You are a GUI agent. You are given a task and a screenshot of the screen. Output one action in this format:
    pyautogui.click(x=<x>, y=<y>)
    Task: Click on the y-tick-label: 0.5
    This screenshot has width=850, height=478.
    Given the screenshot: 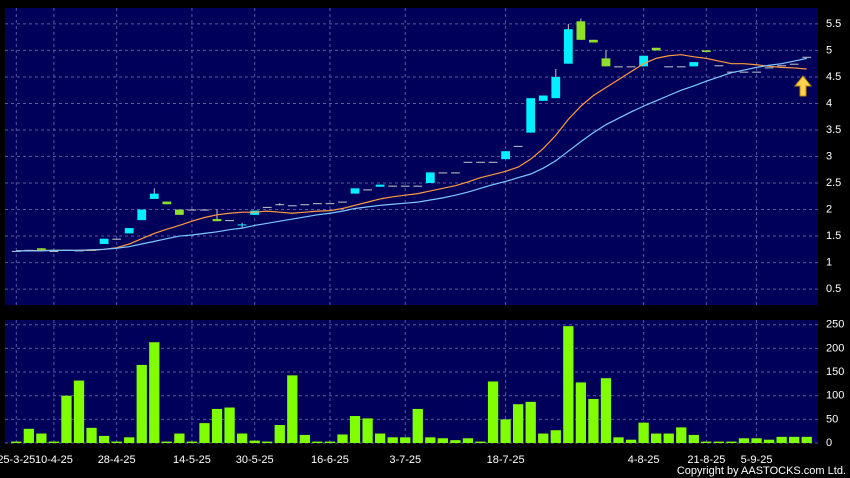 What is the action you would take?
    pyautogui.click(x=833, y=289)
    